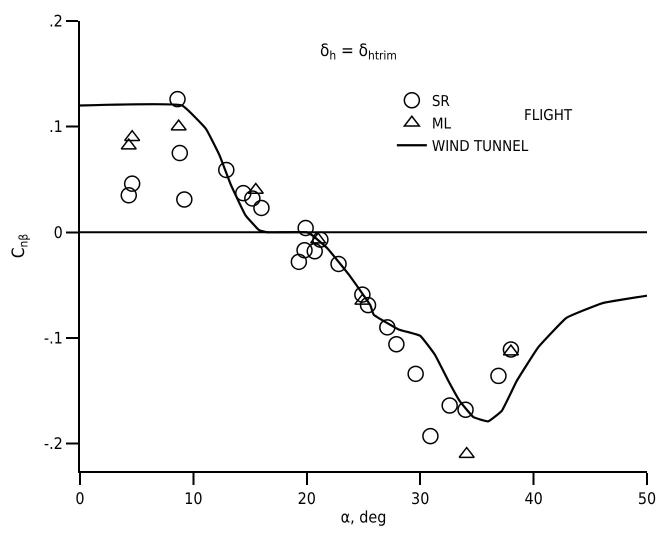 This screenshot has height=535, width=668. Describe the element at coordinates (56, 126) in the screenshot. I see `y-tick-label: .1` at that location.